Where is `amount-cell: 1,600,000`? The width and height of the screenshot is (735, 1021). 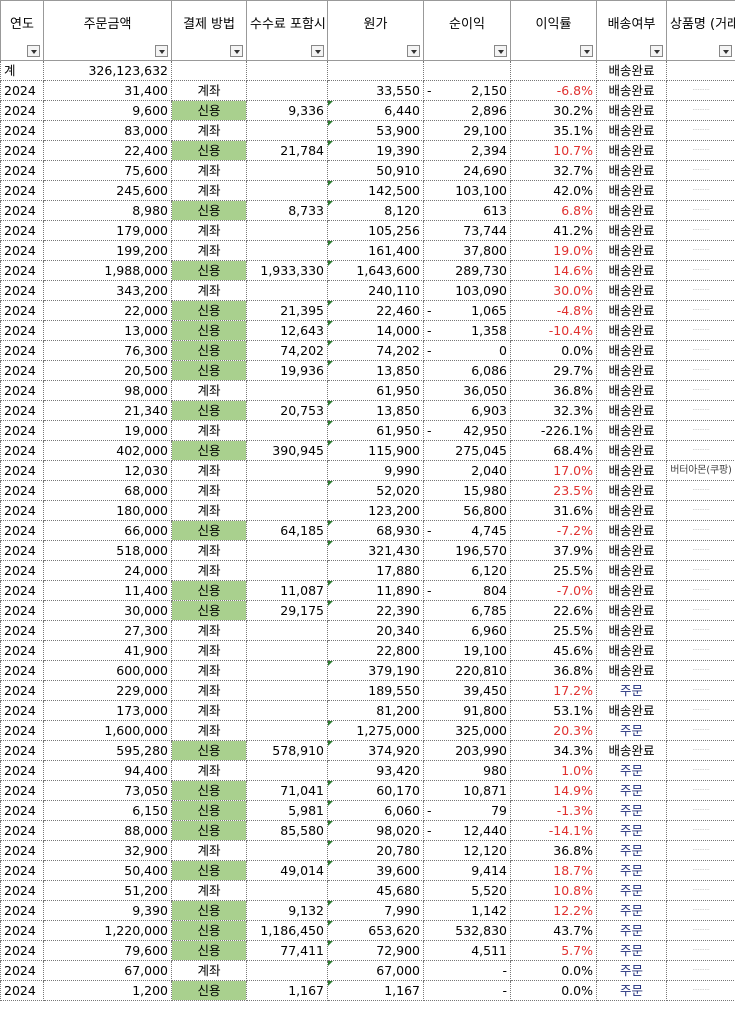 amount-cell: 1,600,000 is located at coordinates (107, 730).